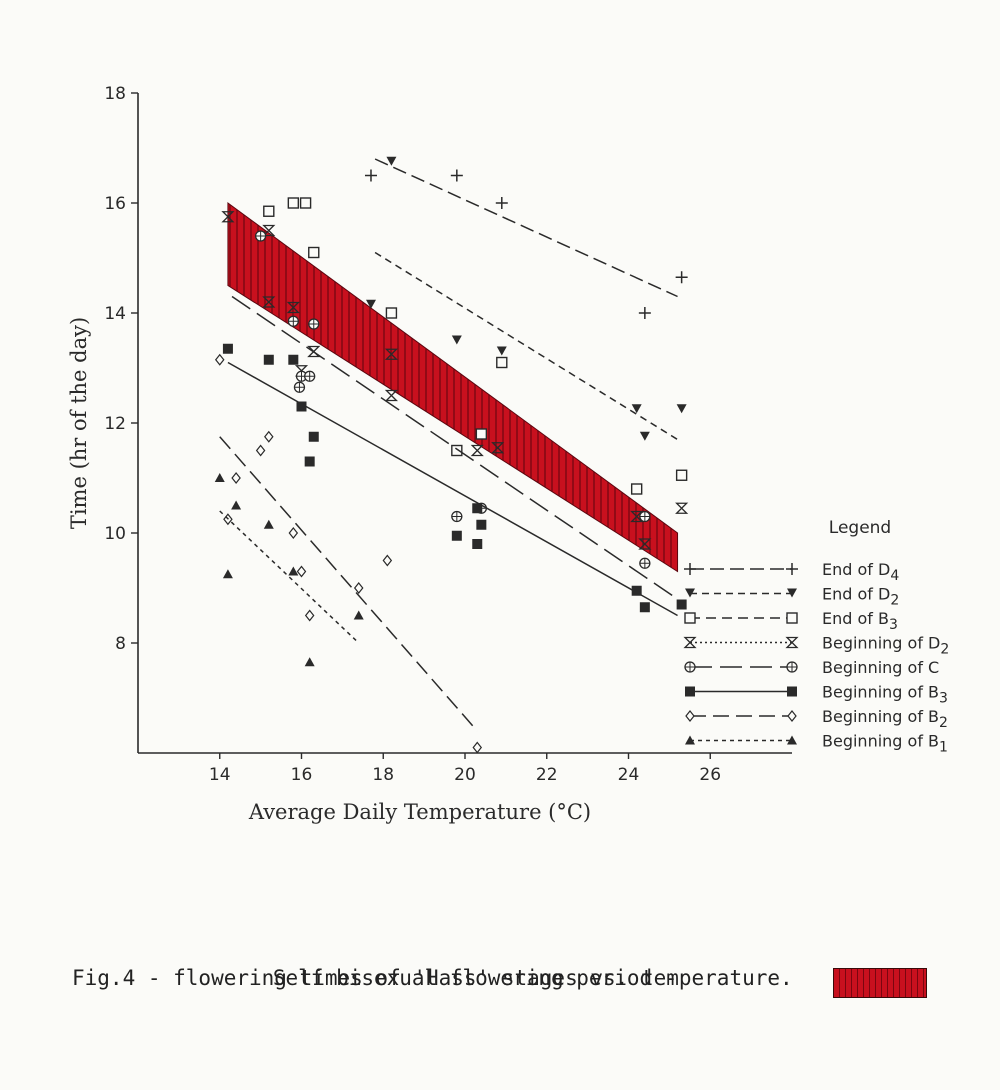  What do you see at coordinates (348, 553) in the screenshot?
I see `series-beginning-of-b2` at bounding box center [348, 553].